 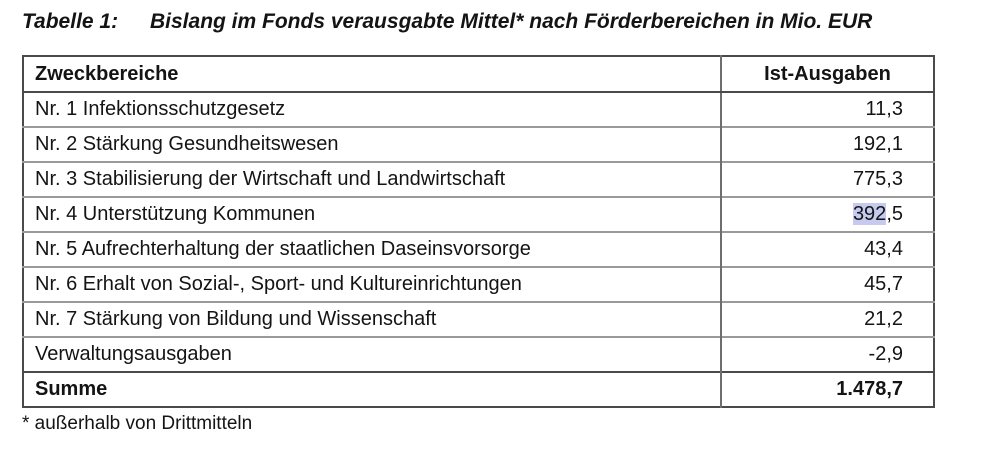 I want to click on row-value: 45,7, so click(x=827, y=284).